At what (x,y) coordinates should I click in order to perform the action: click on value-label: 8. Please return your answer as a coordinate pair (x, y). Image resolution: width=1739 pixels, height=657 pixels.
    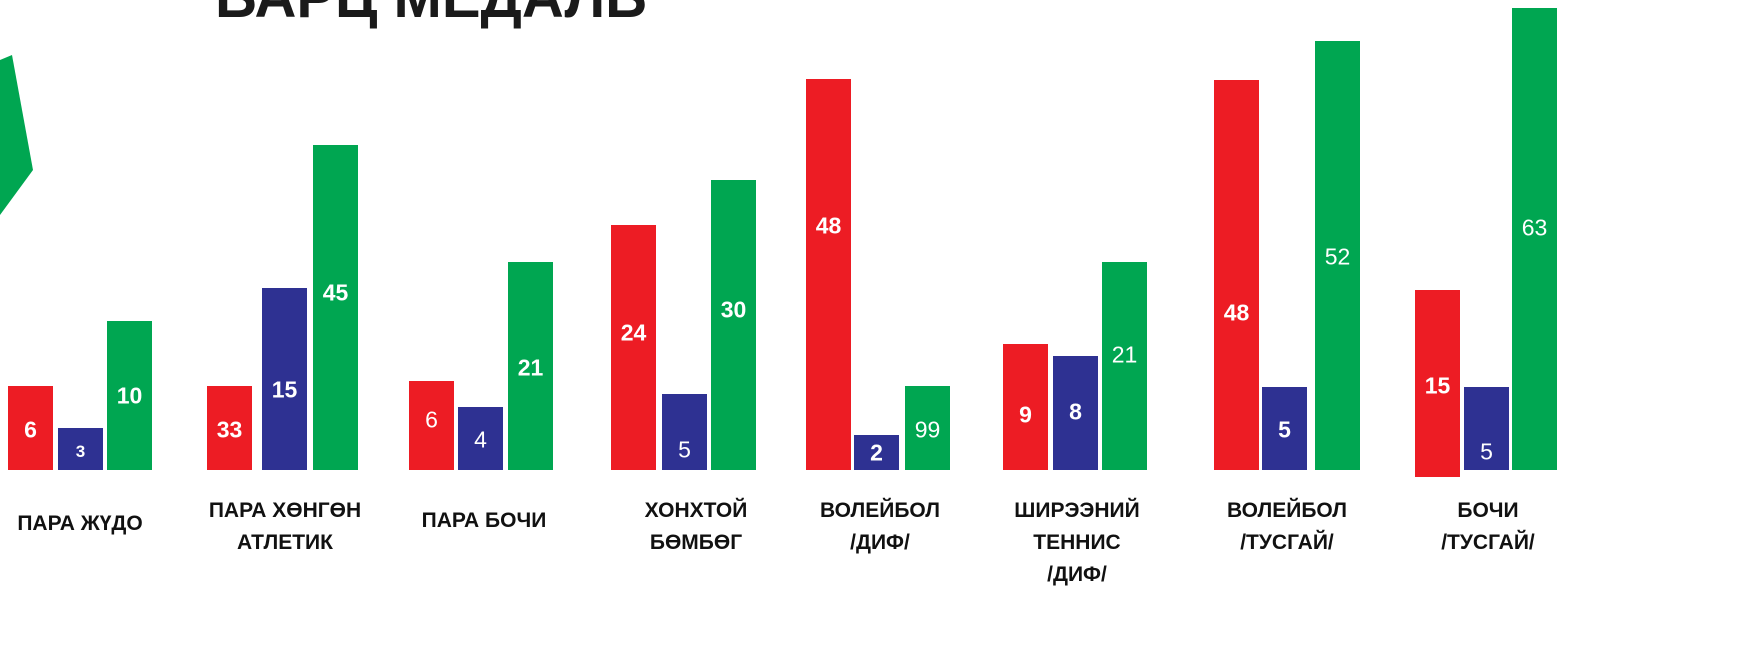
    Looking at the image, I should click on (1075, 411).